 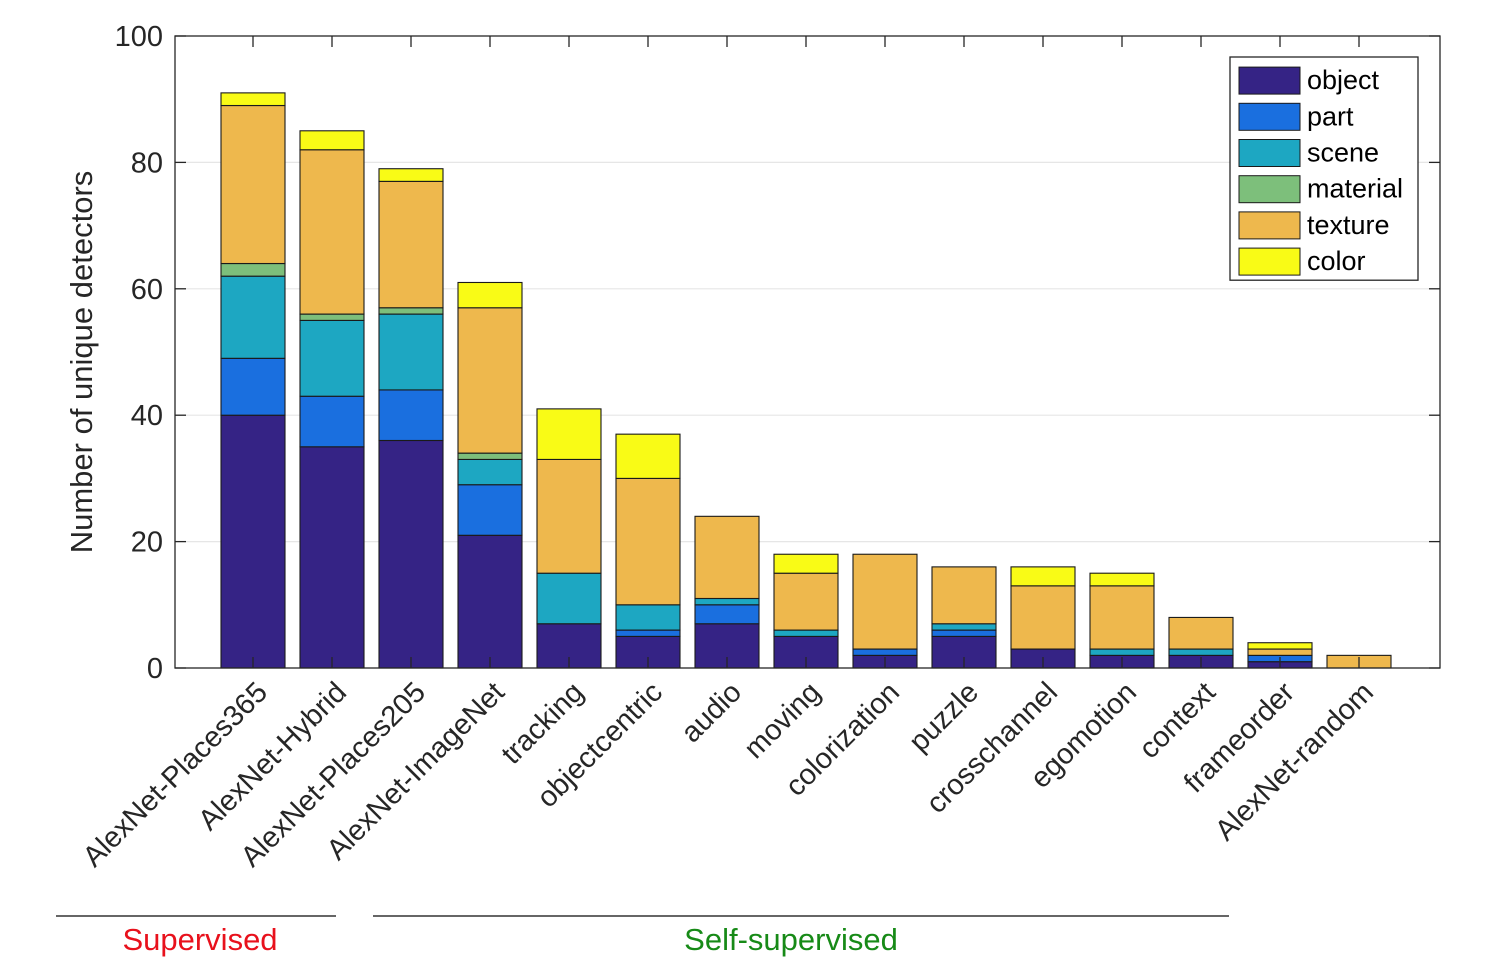 What do you see at coordinates (1343, 153) in the screenshot?
I see `legend-label-scene: scene` at bounding box center [1343, 153].